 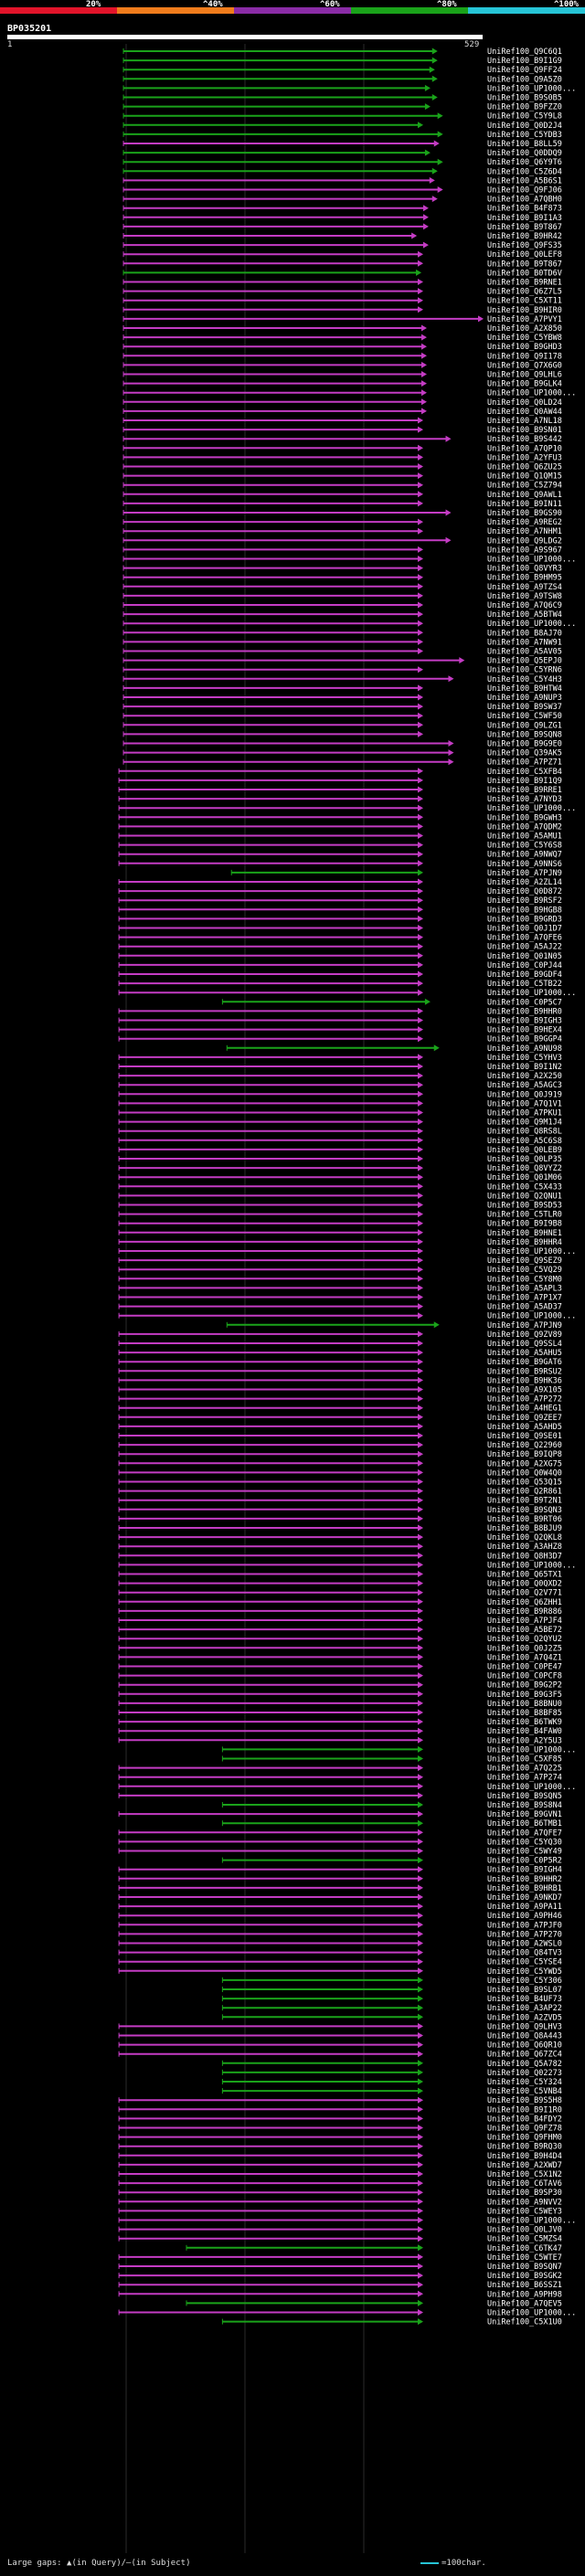 I want to click on hit-label: UniRef100_B9HHR2, so click(x=524, y=1879).